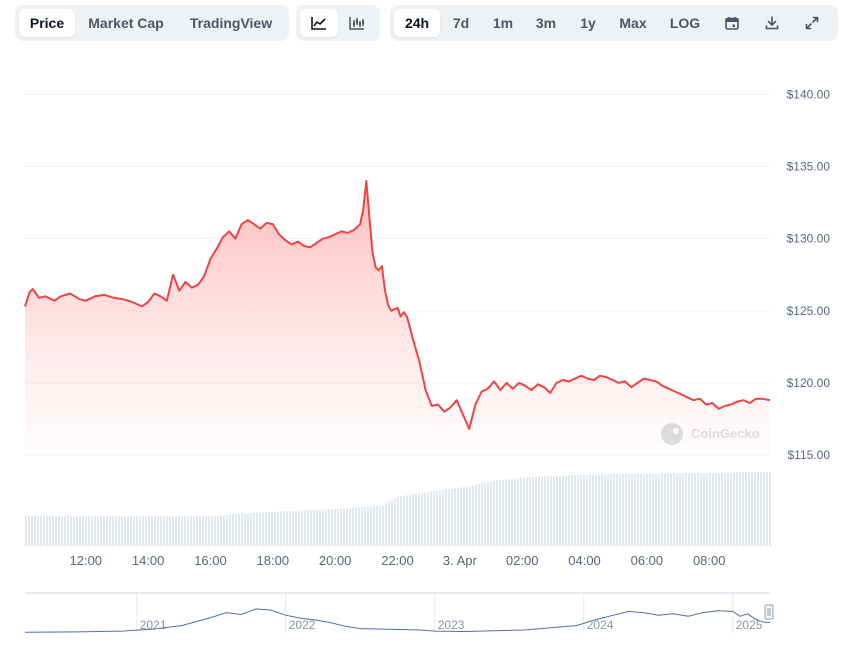 The width and height of the screenshot is (850, 646). What do you see at coordinates (461, 23) in the screenshot?
I see `range-tab-7d: 7d` at bounding box center [461, 23].